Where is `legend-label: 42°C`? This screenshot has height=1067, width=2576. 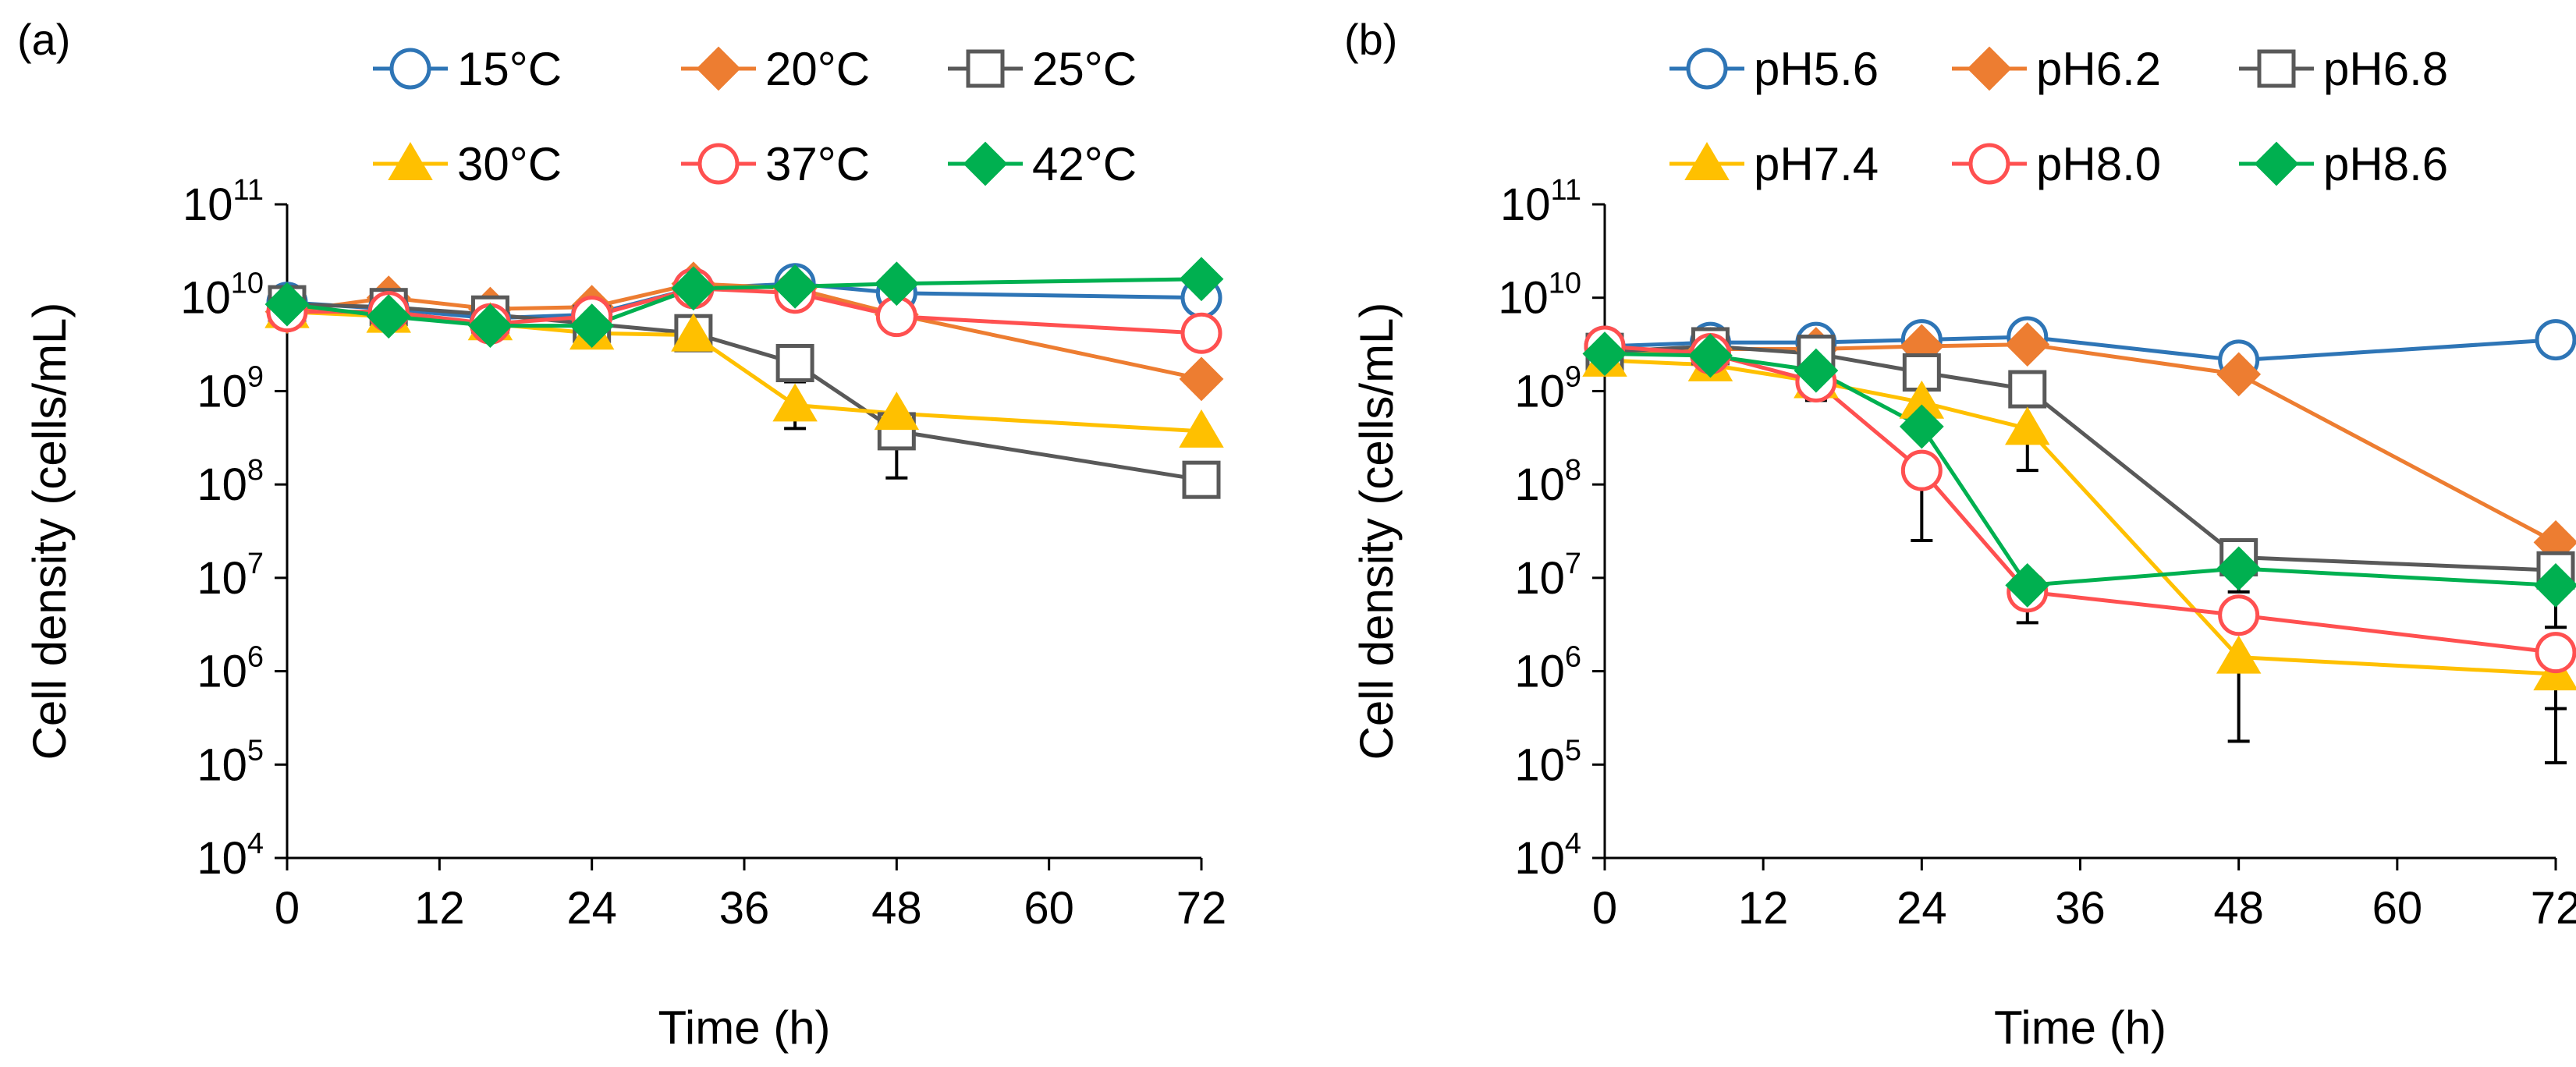
legend-label: 42°C is located at coordinates (1084, 164).